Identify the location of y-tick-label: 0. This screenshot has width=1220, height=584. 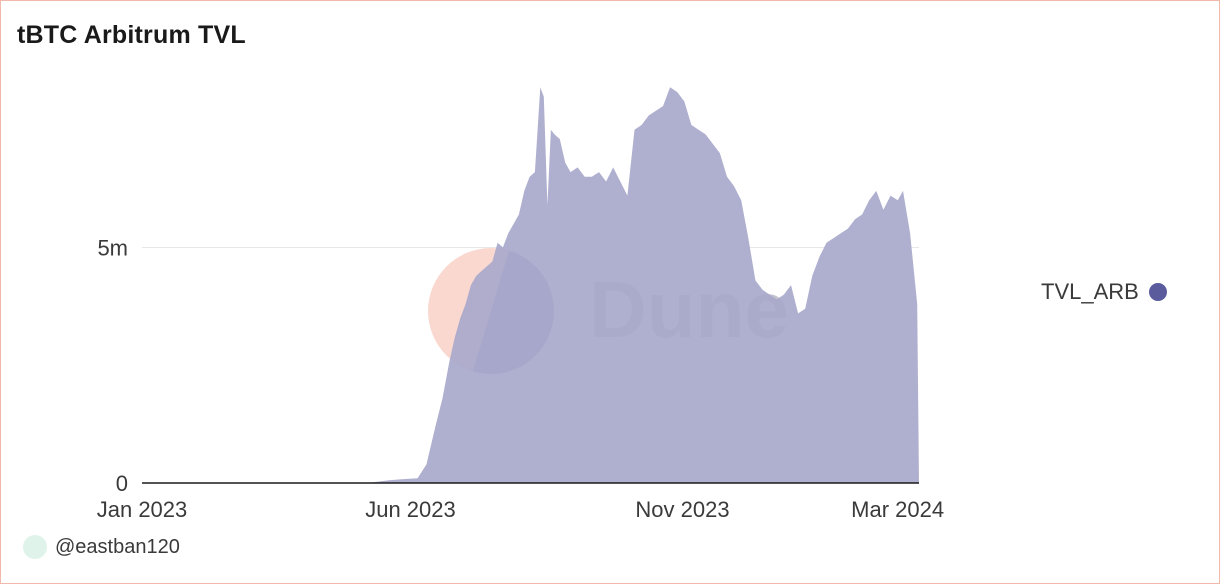
(122, 483).